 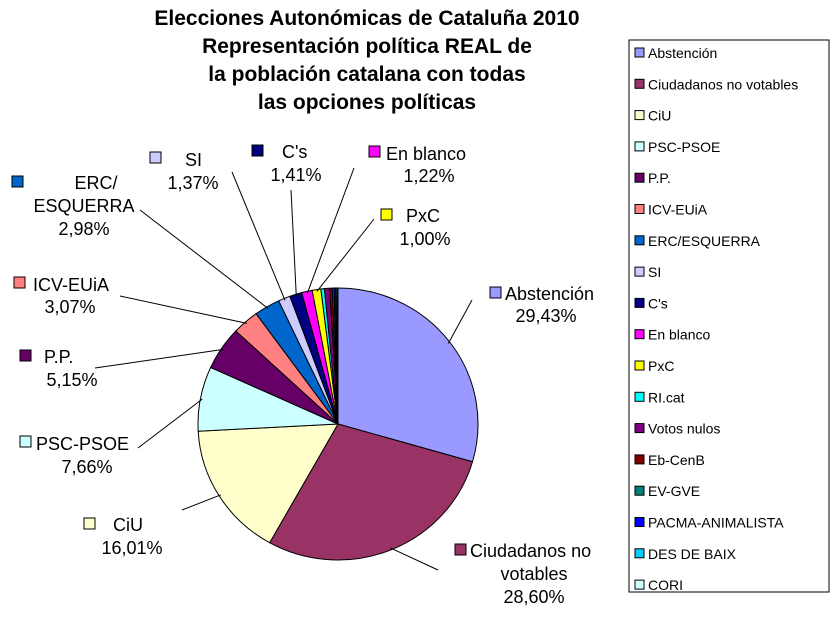 I want to click on legend-label-c-s: C's, so click(x=658, y=303).